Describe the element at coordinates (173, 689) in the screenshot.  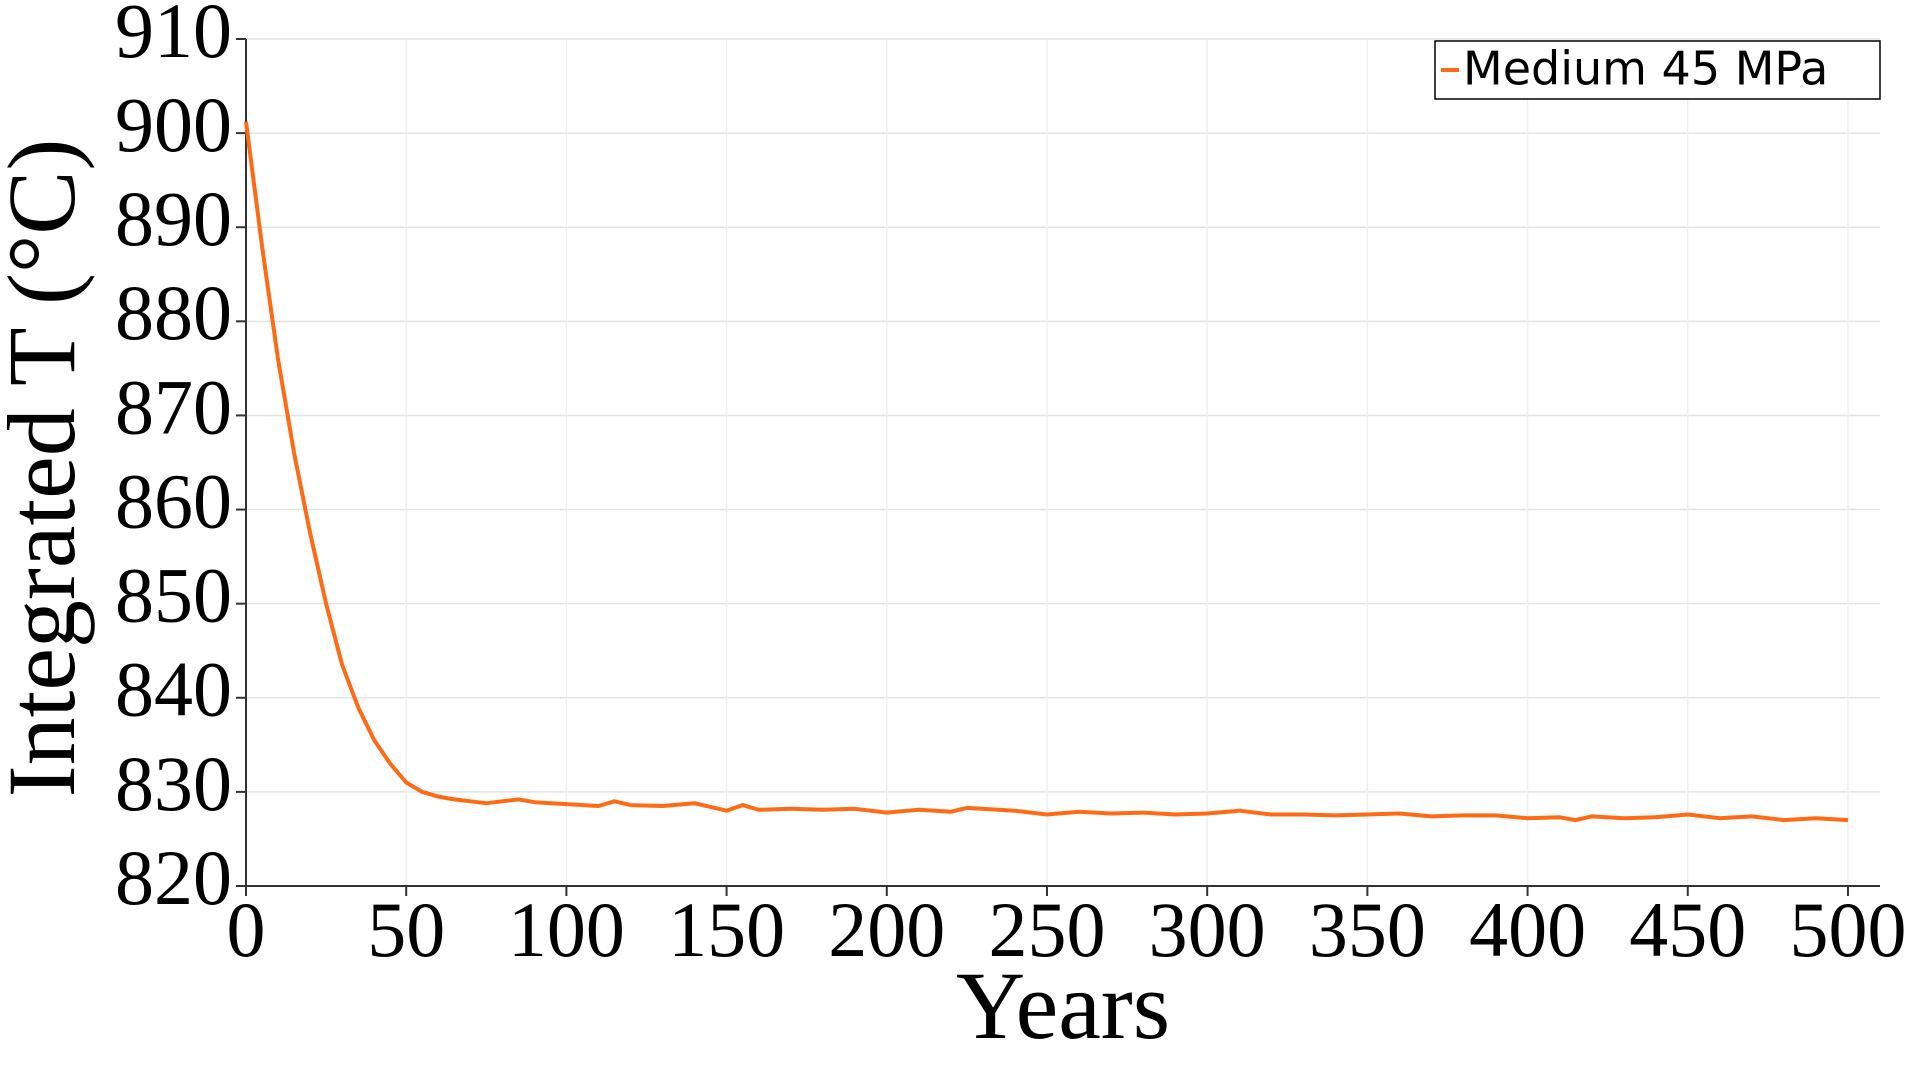
I see `y-tick-label: 840` at that location.